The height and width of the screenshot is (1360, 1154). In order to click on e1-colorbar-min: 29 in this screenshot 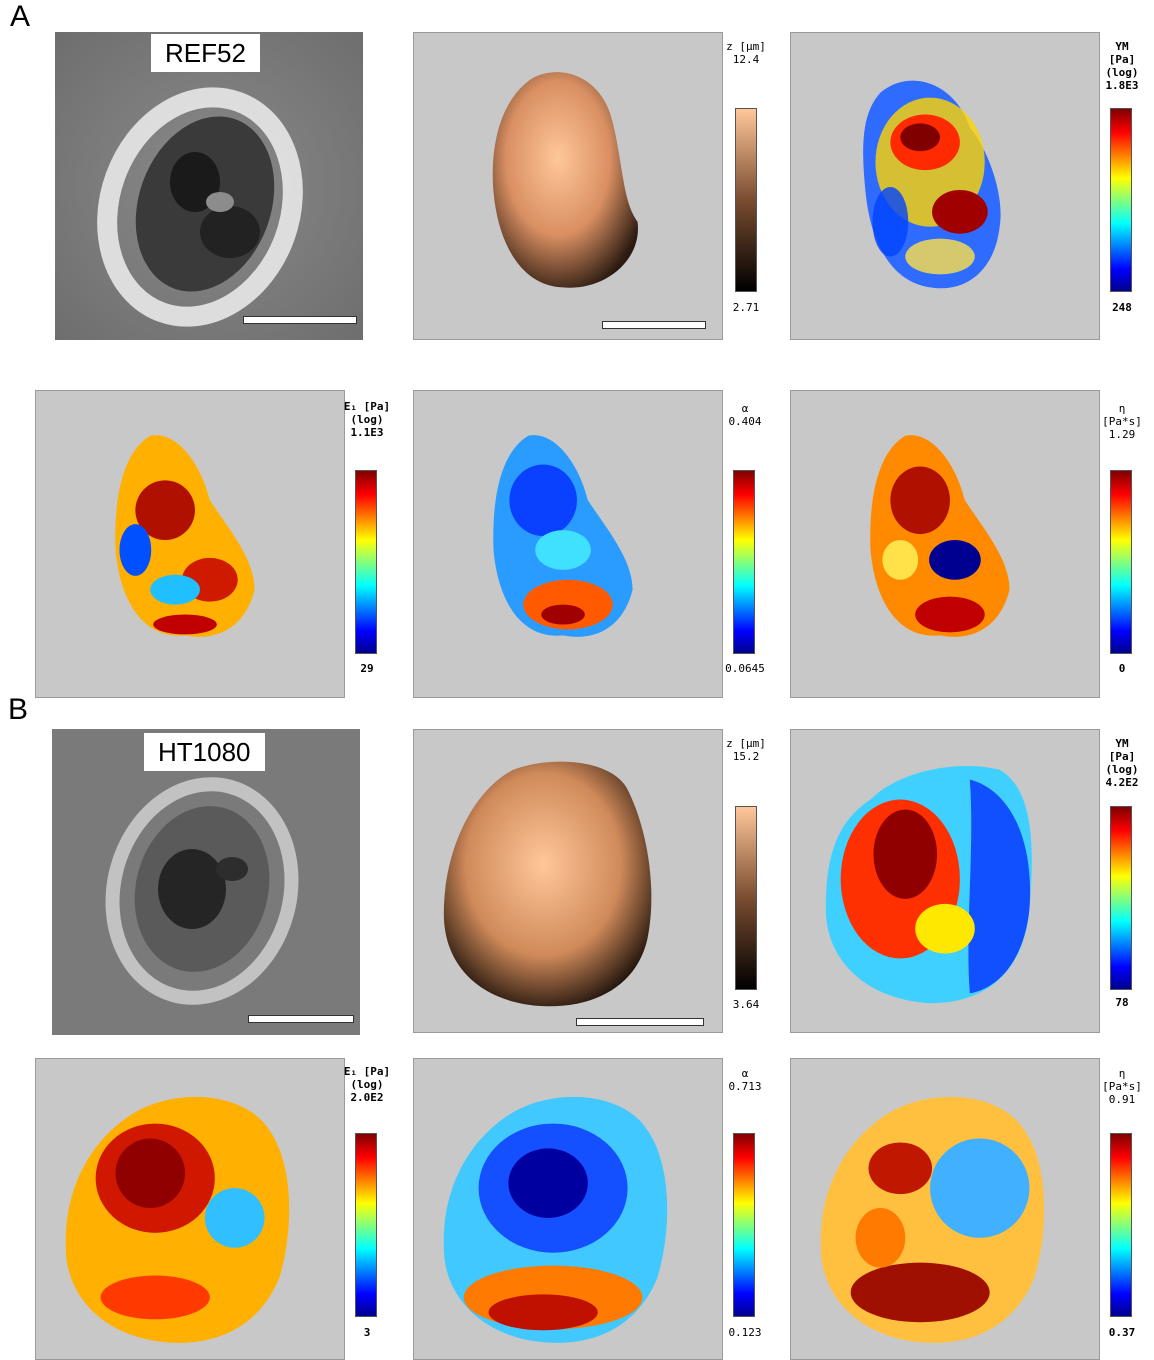, I will do `click(367, 668)`.